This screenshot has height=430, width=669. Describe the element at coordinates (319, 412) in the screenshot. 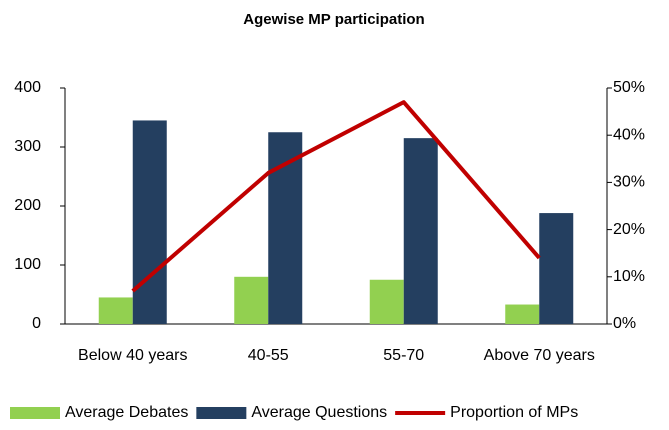

I see `legend-label: Average Questions` at that location.